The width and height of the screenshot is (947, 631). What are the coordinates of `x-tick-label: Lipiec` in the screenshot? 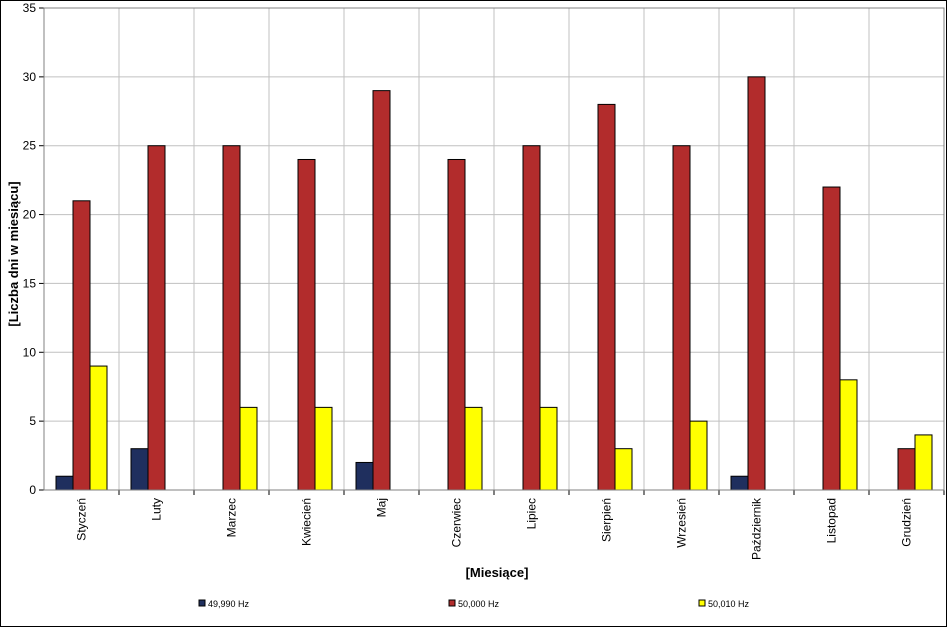 It's located at (532, 513).